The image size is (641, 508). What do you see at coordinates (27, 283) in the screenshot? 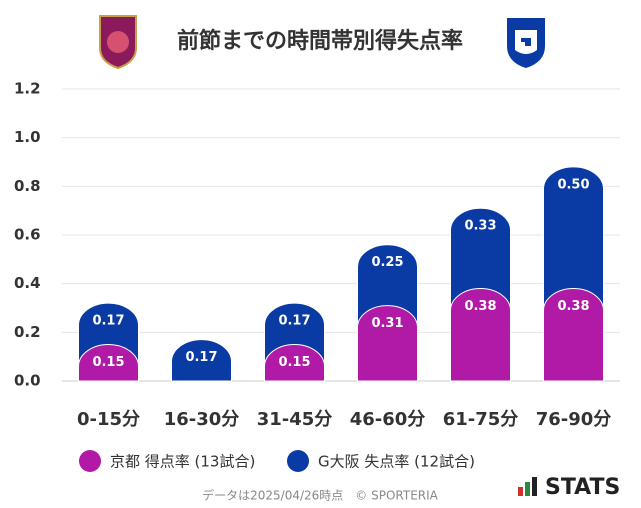
I see `y-tick-label: 0.4` at bounding box center [27, 283].